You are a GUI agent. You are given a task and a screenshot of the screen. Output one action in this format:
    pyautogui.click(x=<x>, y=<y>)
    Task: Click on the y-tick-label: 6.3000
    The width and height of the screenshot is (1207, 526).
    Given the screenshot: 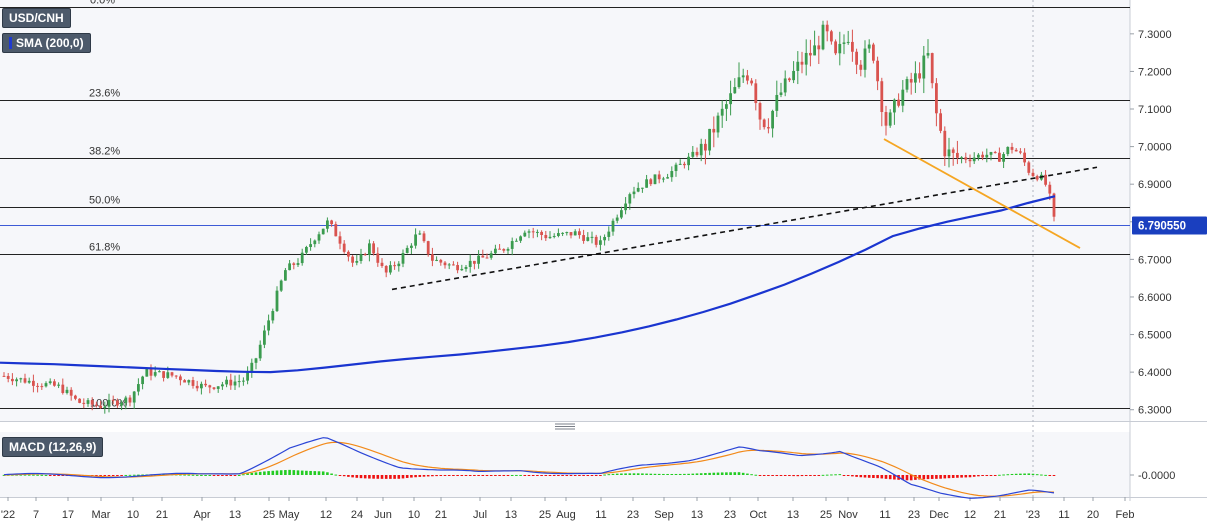 What is the action you would take?
    pyautogui.click(x=1155, y=411)
    